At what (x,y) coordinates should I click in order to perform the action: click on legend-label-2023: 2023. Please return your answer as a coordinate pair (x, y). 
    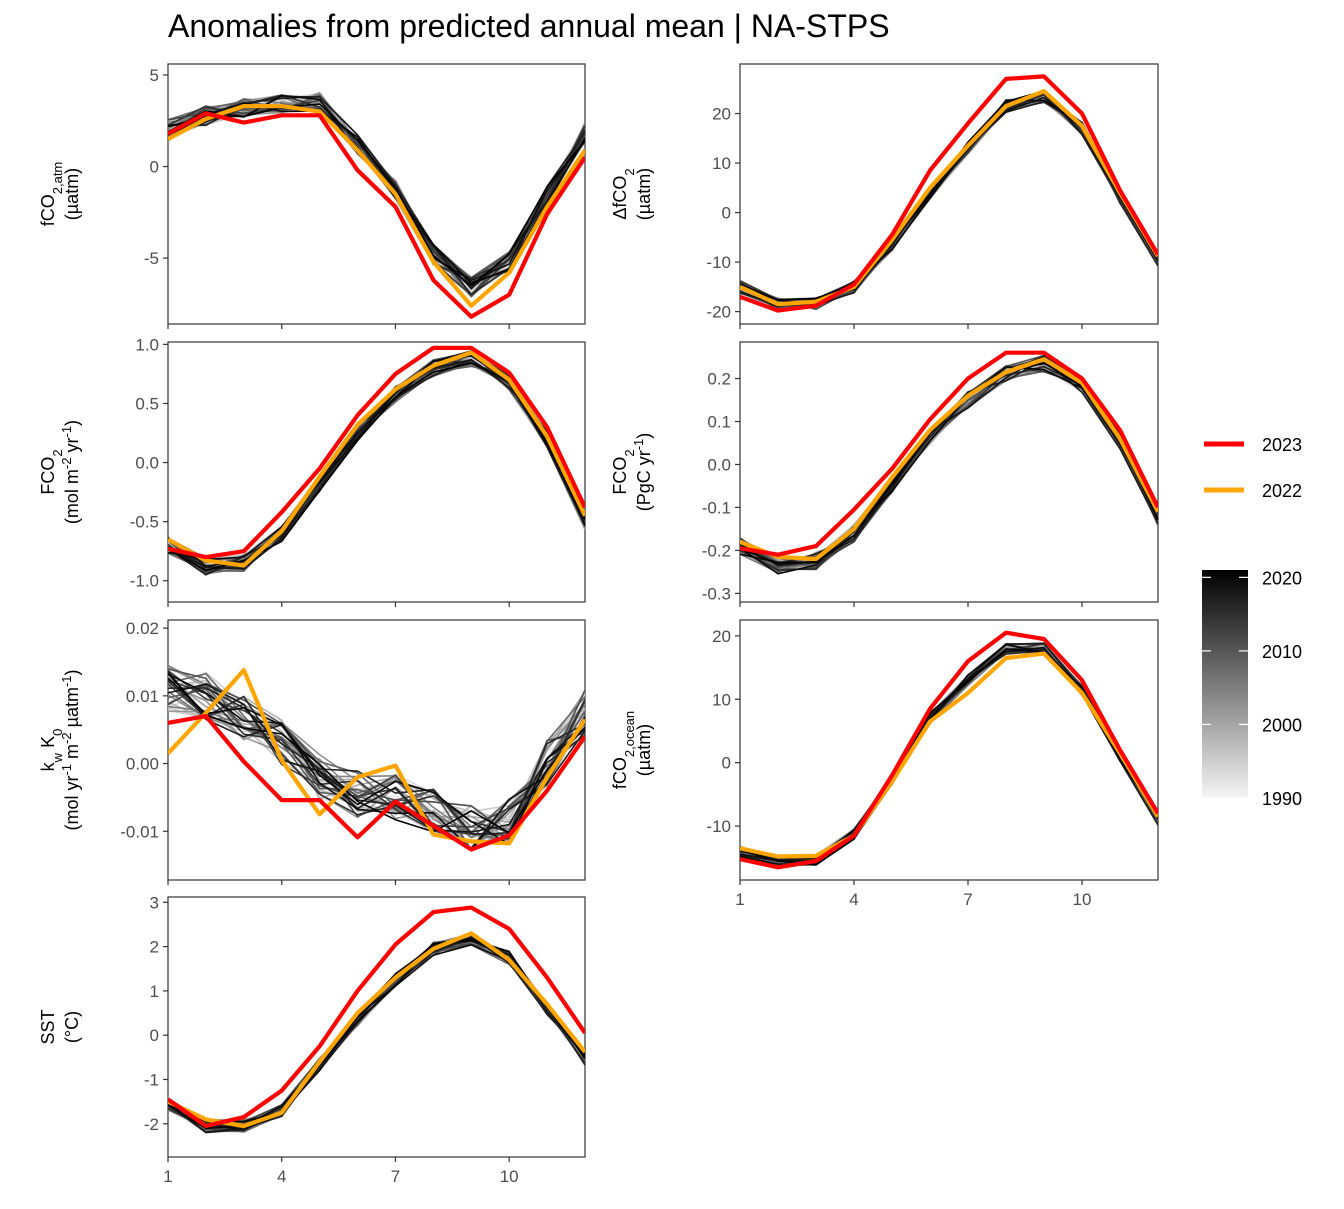
    Looking at the image, I should click on (1282, 445).